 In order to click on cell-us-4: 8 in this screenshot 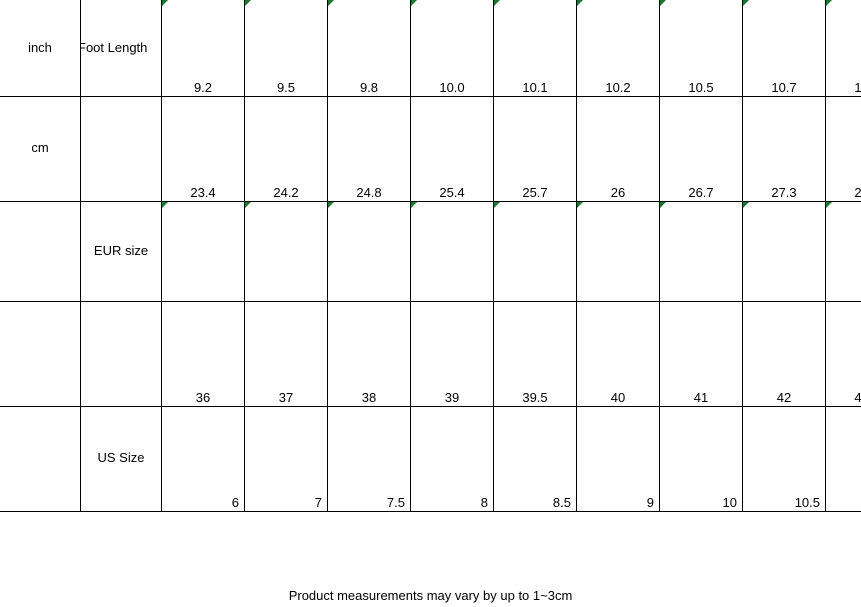, I will do `click(452, 459)`.